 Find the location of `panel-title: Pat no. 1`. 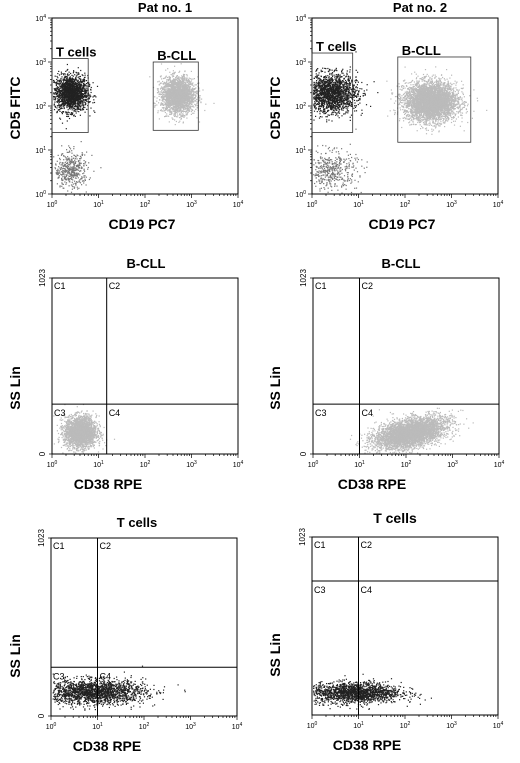

panel-title: Pat no. 1 is located at coordinates (165, 7).